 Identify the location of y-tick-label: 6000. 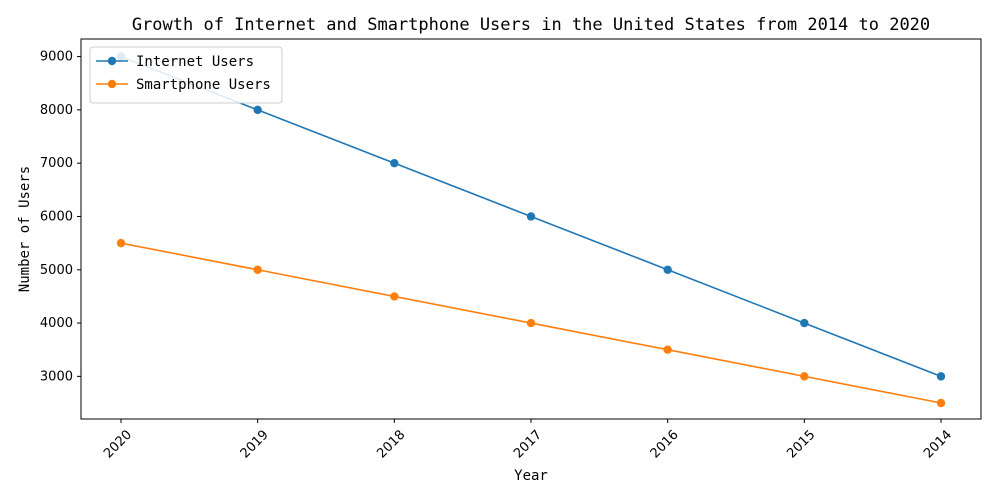
(56, 216).